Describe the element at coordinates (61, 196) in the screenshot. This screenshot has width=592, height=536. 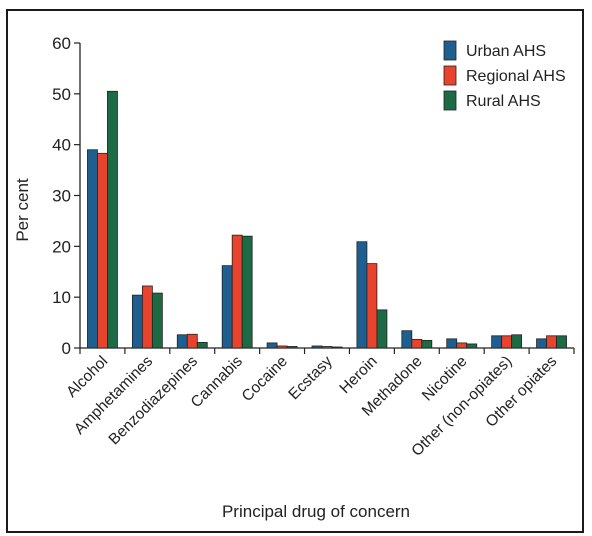
I see `y-tick-label: 30` at that location.